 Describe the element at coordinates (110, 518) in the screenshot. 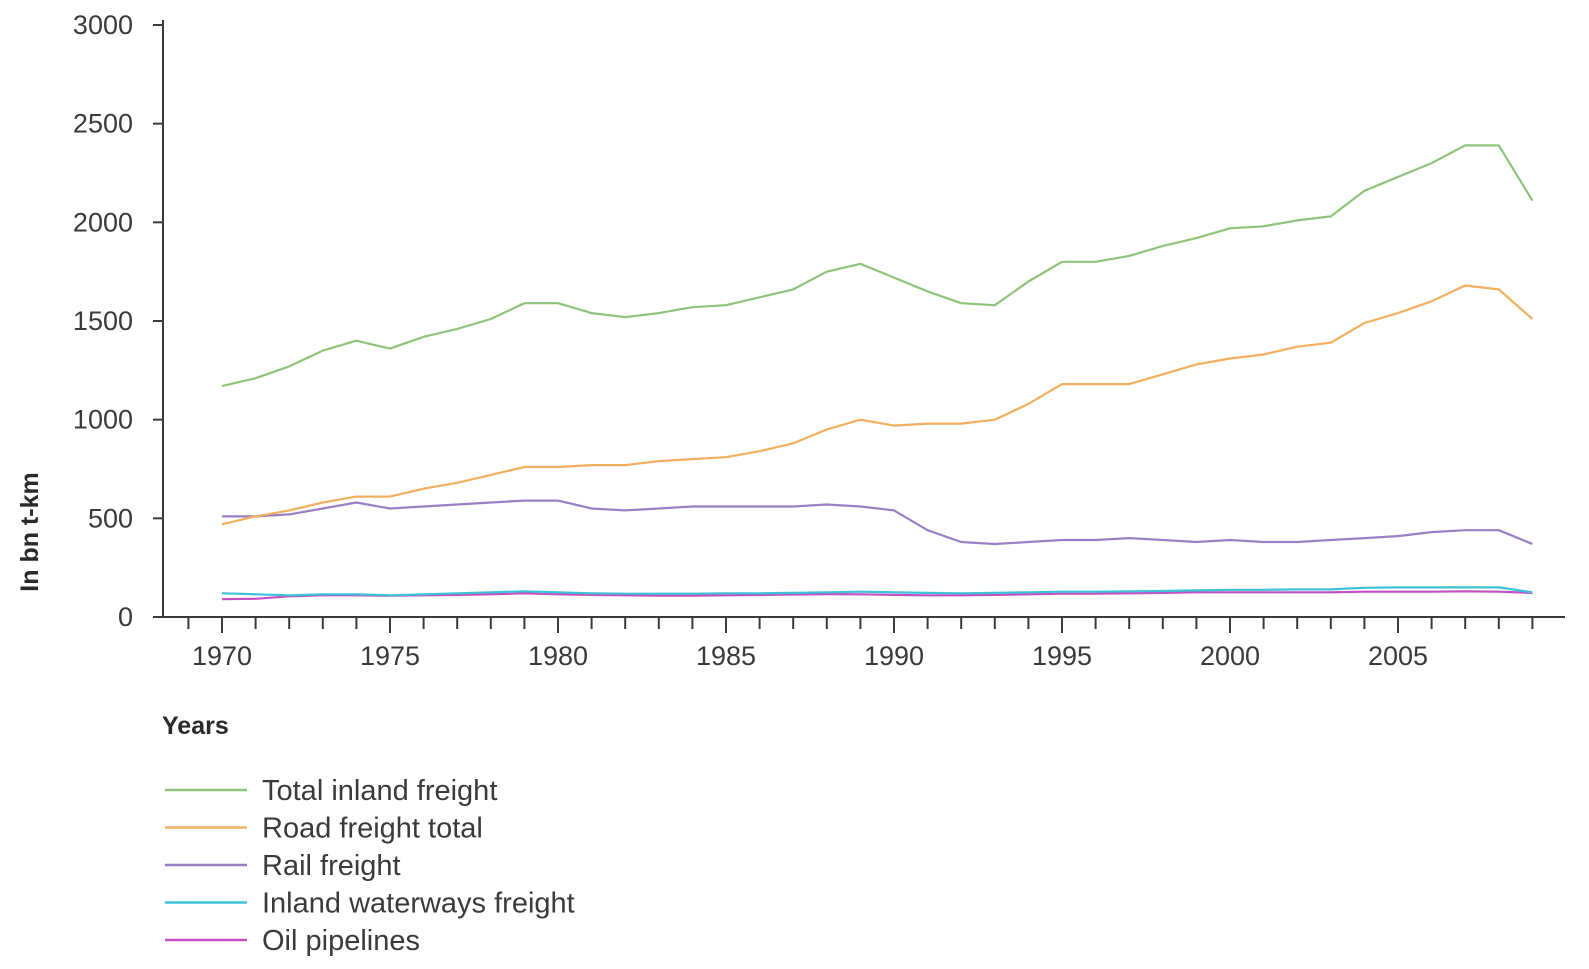

I see `y-tick-label: 500` at that location.